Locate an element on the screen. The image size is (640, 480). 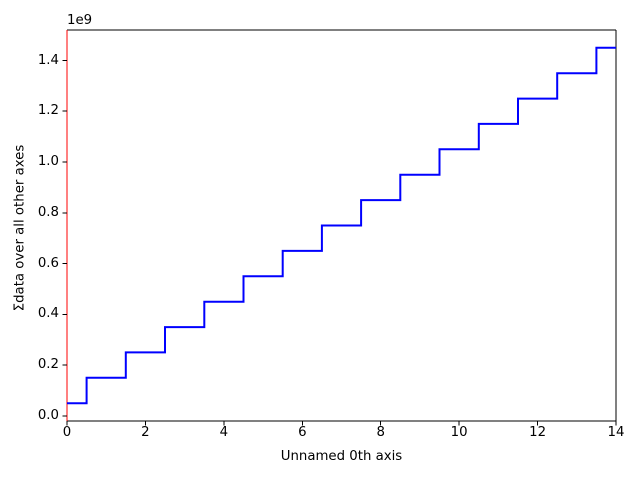
x-tick-label: 4 is located at coordinates (224, 432).